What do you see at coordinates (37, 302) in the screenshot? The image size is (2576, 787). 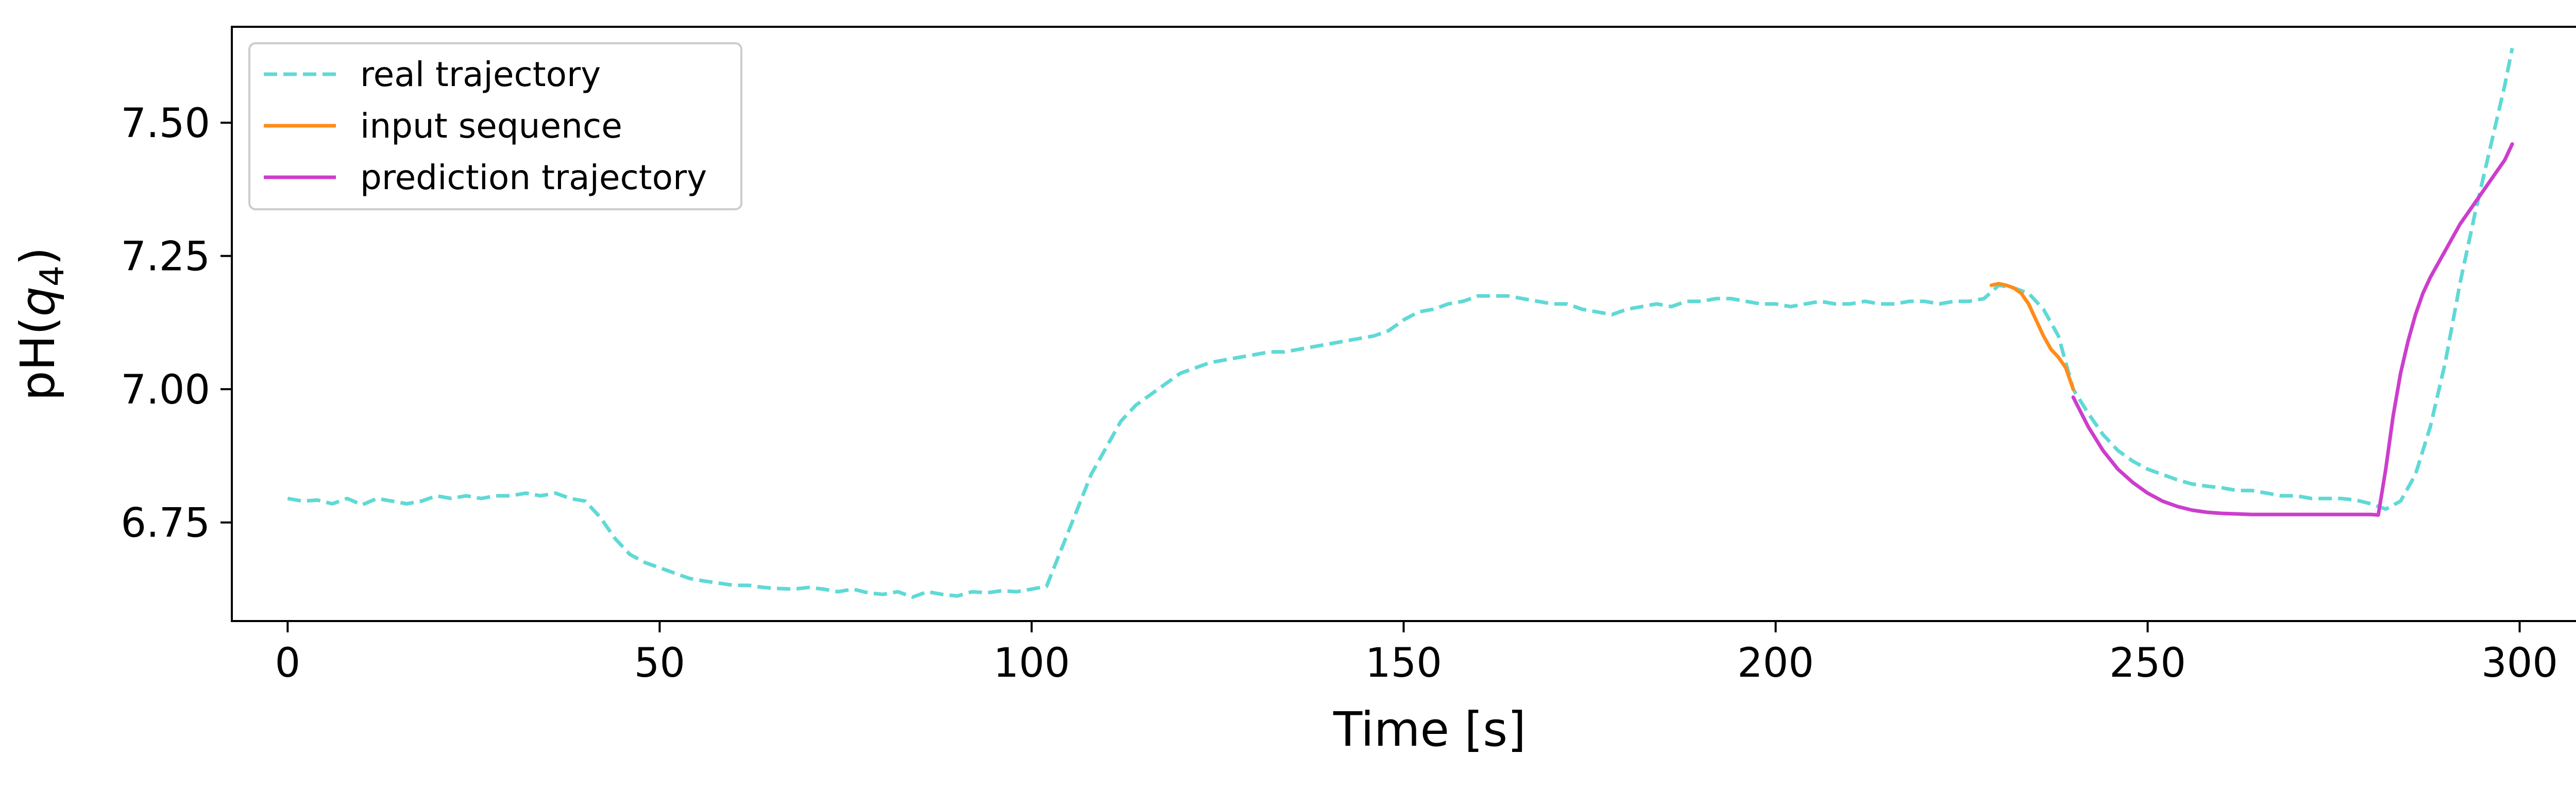 I see `y-axis-label-var: q` at bounding box center [37, 302].